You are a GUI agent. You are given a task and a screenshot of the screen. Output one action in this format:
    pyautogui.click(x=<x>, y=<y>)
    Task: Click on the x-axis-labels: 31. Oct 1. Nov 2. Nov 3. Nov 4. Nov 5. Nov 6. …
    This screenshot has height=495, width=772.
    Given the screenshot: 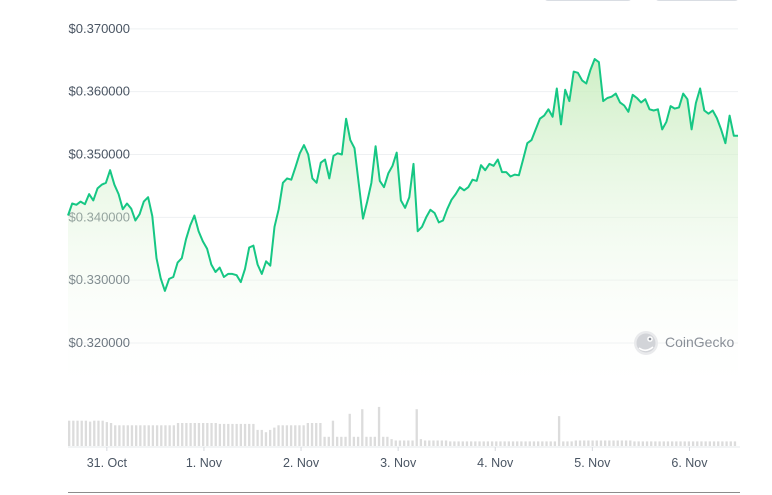 What is the action you would take?
    pyautogui.click(x=397, y=458)
    